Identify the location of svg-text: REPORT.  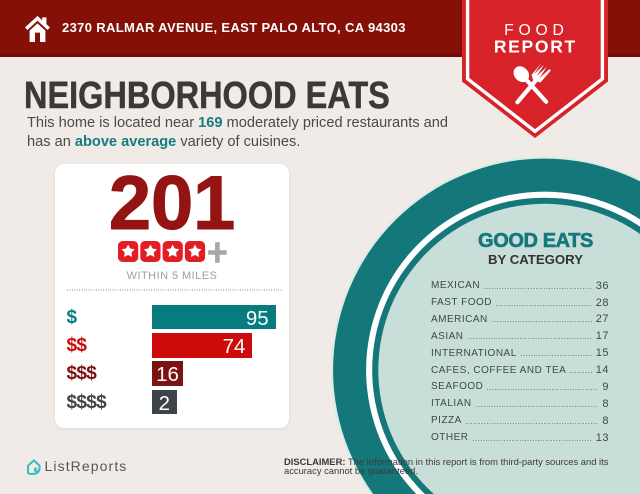
(535, 47).